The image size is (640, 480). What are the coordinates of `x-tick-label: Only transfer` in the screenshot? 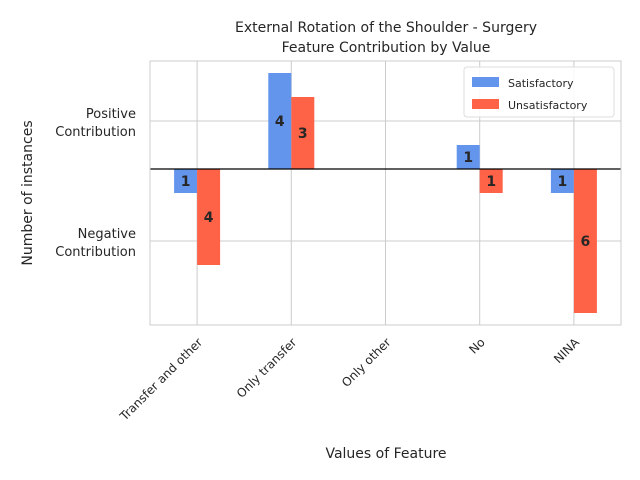 It's located at (267, 368).